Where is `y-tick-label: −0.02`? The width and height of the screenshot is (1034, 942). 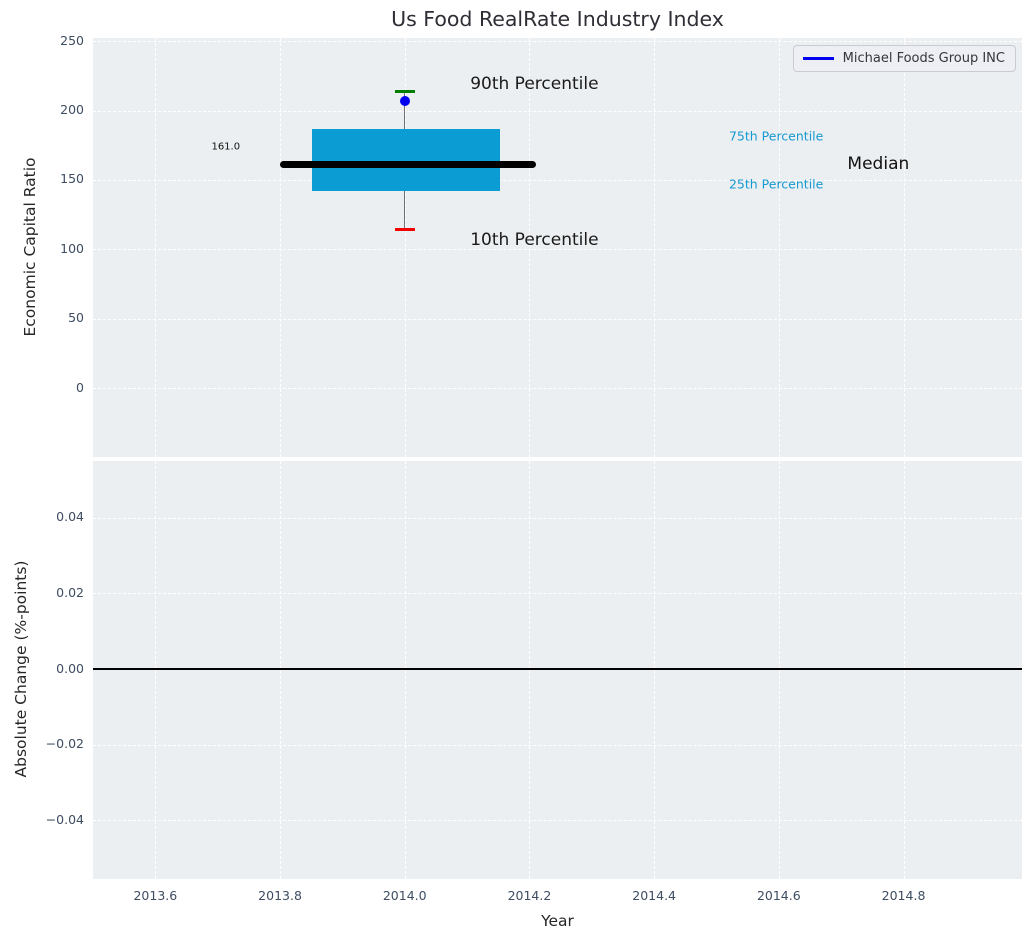 y-tick-label: −0.02 is located at coordinates (64, 744).